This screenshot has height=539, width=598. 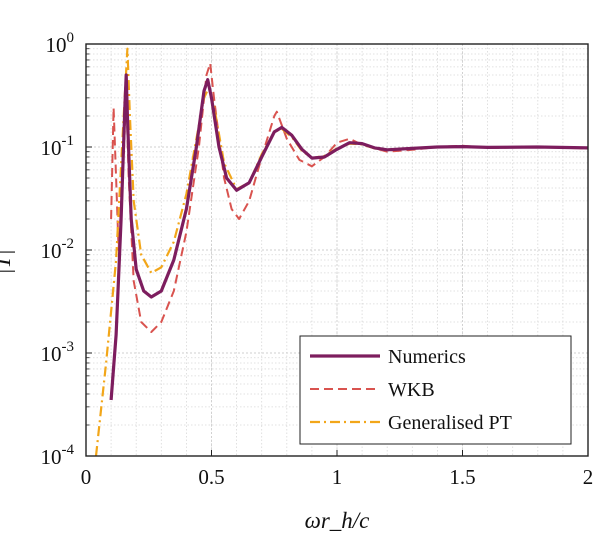 What do you see at coordinates (7, 261) in the screenshot?
I see `y-axis-label: |T|` at bounding box center [7, 261].